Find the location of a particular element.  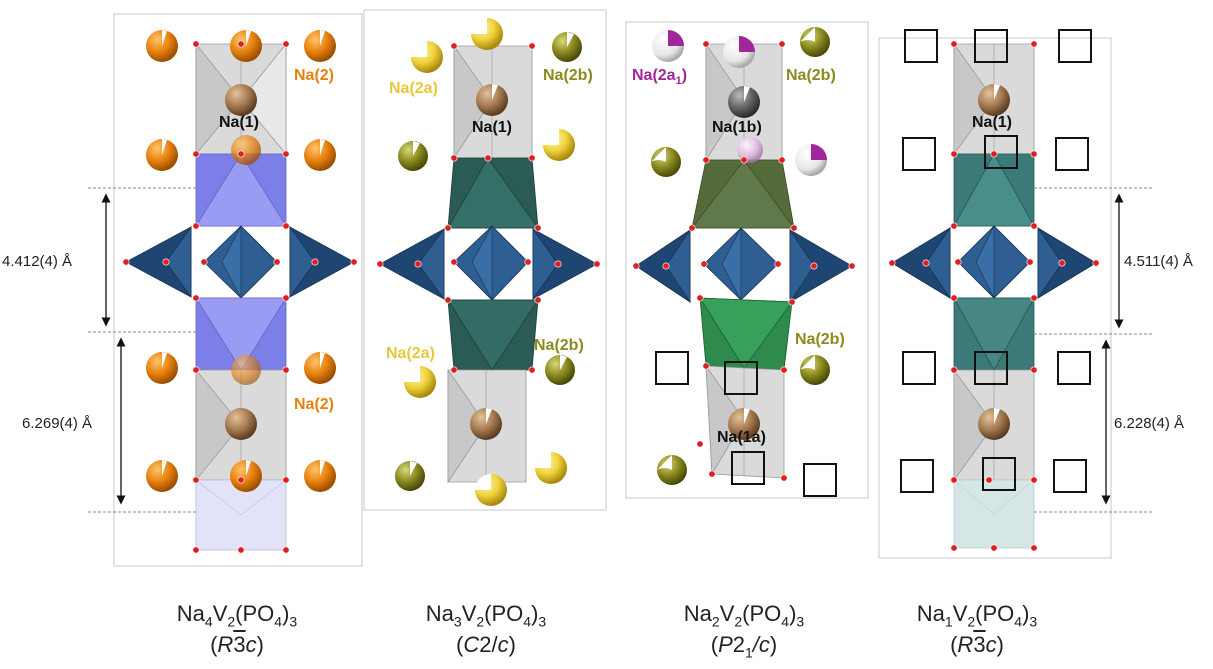

label-na2a1-sub: 1 is located at coordinates (679, 81).